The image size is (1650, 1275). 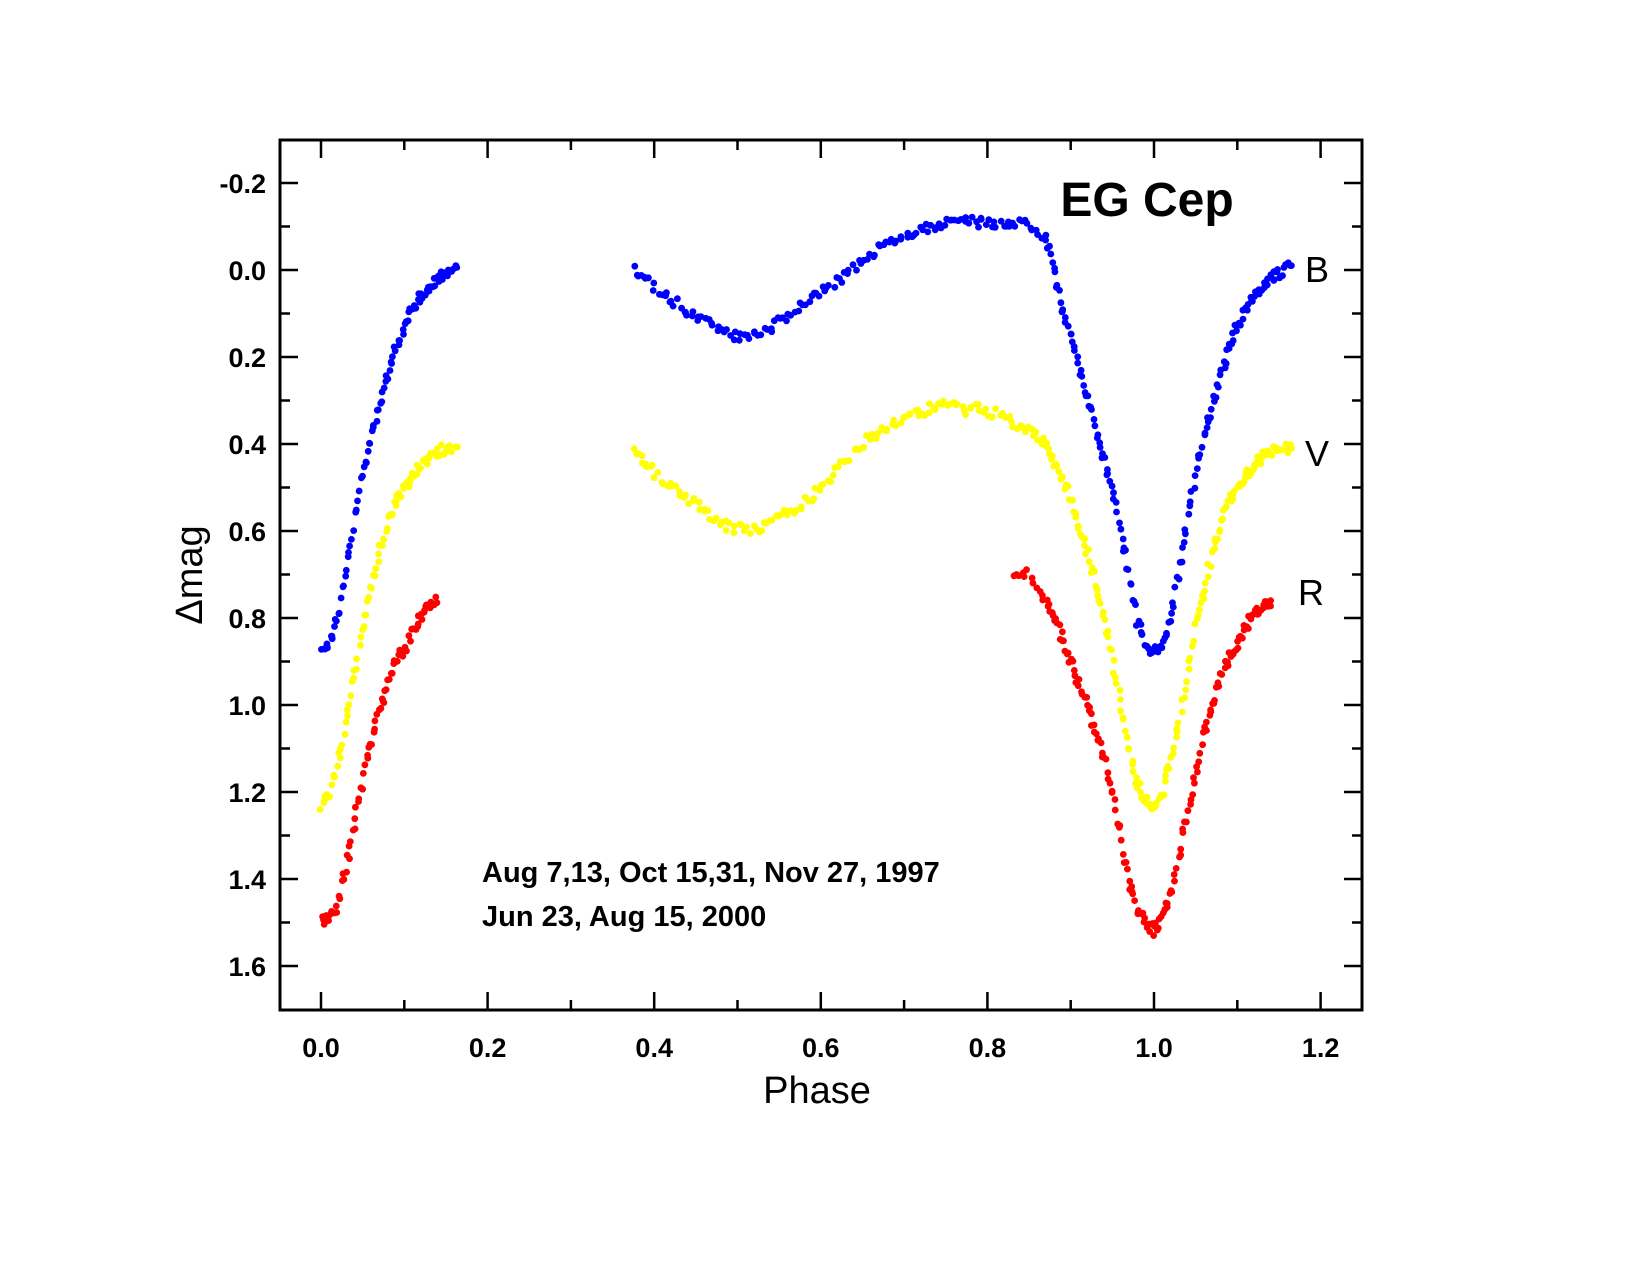 What do you see at coordinates (654, 1048) in the screenshot?
I see `x-tick-label: 0.4` at bounding box center [654, 1048].